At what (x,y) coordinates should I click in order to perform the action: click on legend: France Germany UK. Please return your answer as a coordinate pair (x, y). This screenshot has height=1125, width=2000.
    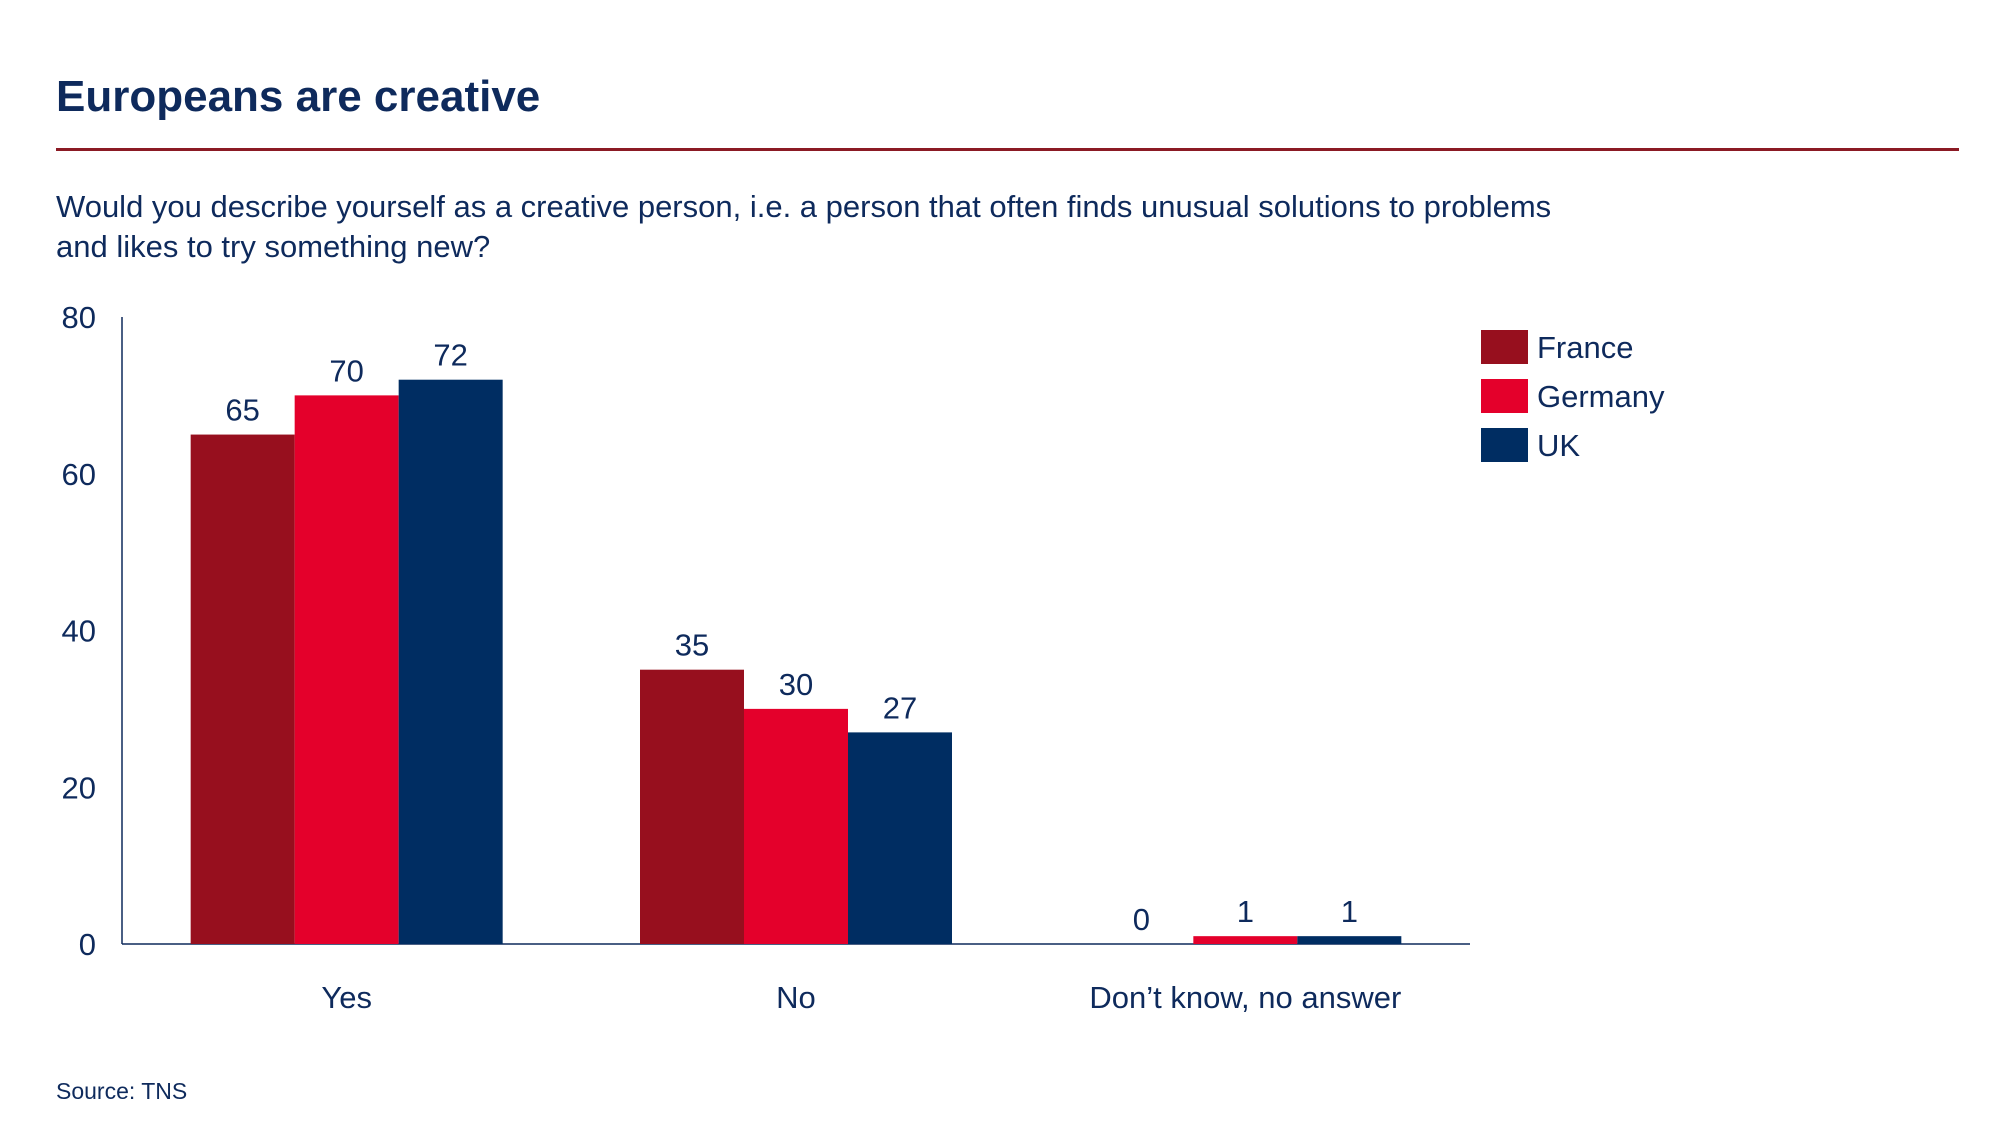
    Looking at the image, I should click on (1573, 396).